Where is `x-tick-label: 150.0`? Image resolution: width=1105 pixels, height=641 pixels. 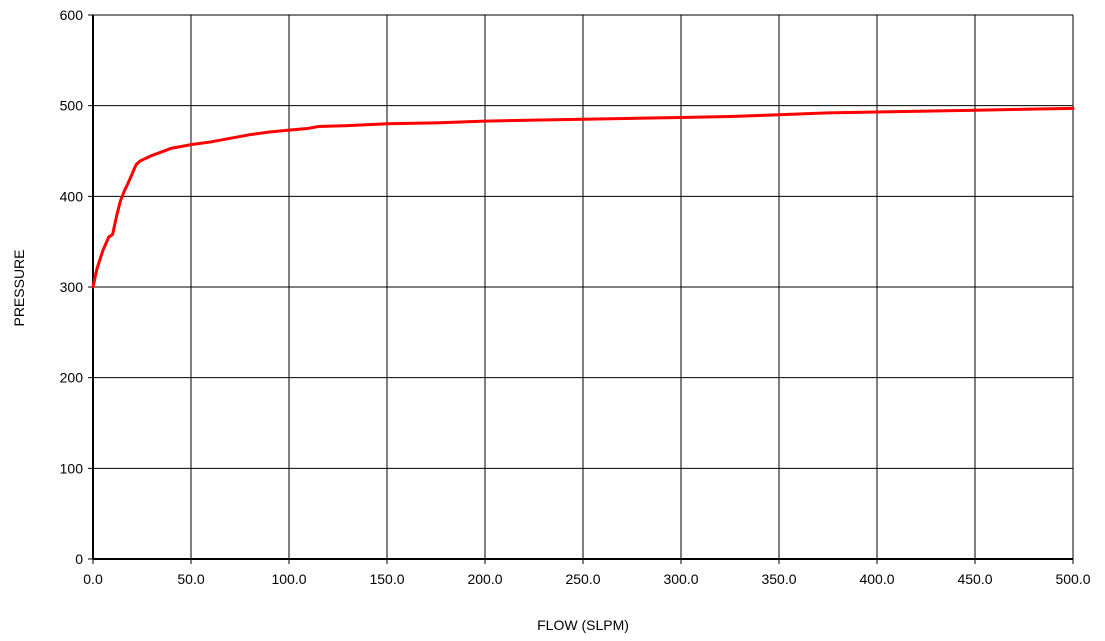 x-tick-label: 150.0 is located at coordinates (386, 579).